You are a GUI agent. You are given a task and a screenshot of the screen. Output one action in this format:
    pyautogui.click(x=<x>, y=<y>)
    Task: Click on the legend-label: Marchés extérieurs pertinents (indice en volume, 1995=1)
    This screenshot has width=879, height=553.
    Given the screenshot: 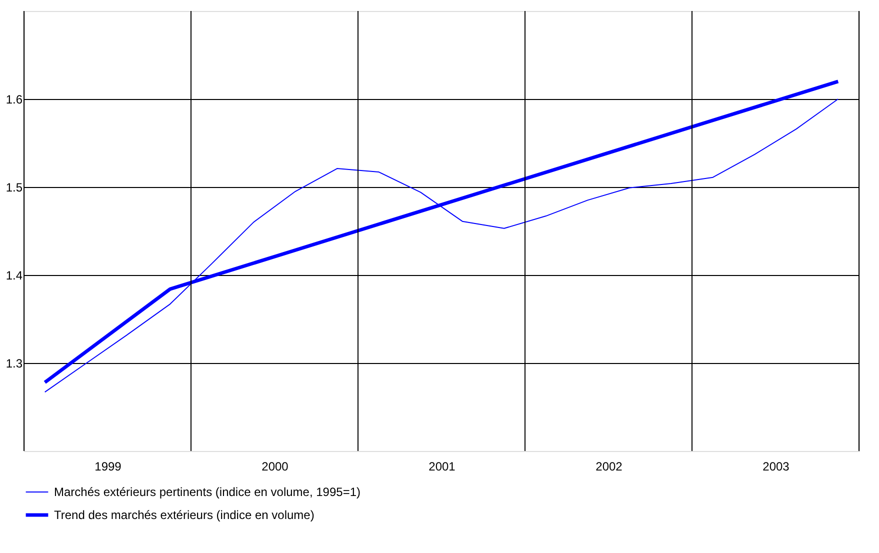 What is the action you would take?
    pyautogui.click(x=207, y=492)
    